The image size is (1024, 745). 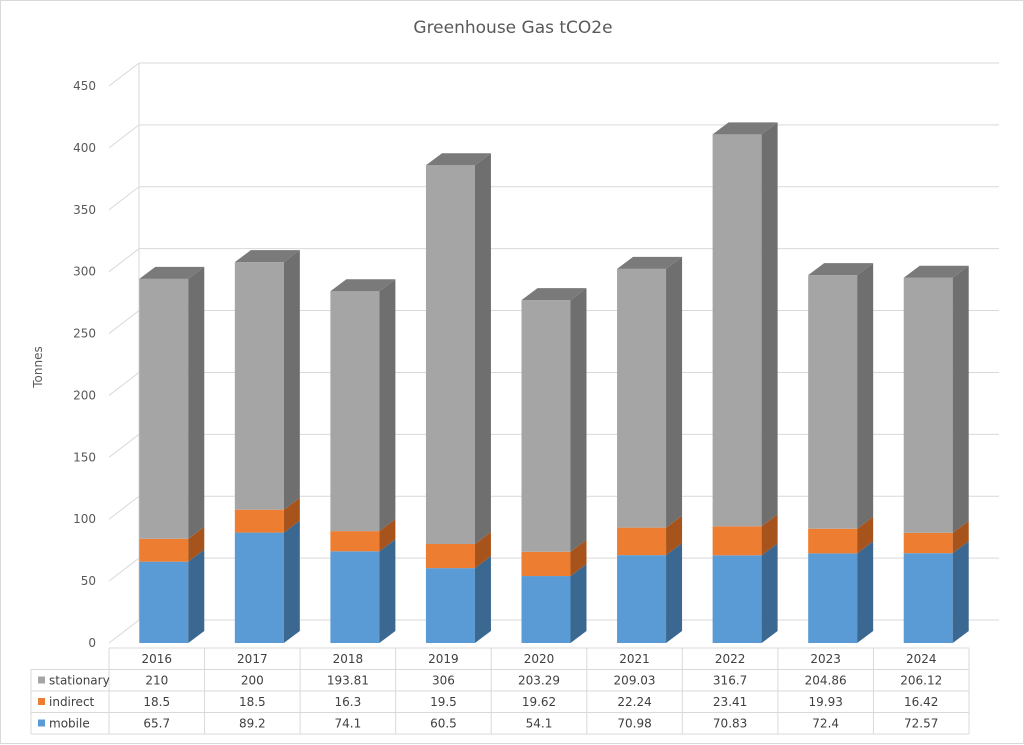 I want to click on data-label-stationary: 210, so click(x=156, y=681).